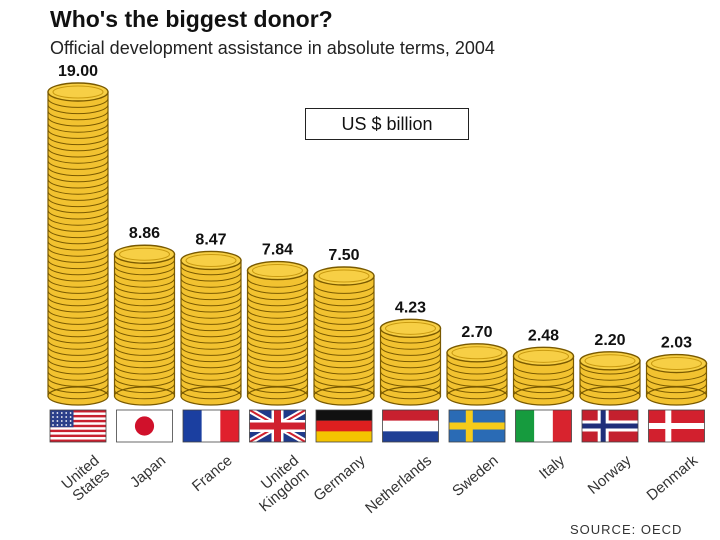 This screenshot has width=720, height=540. I want to click on bar-france, so click(211, 328).